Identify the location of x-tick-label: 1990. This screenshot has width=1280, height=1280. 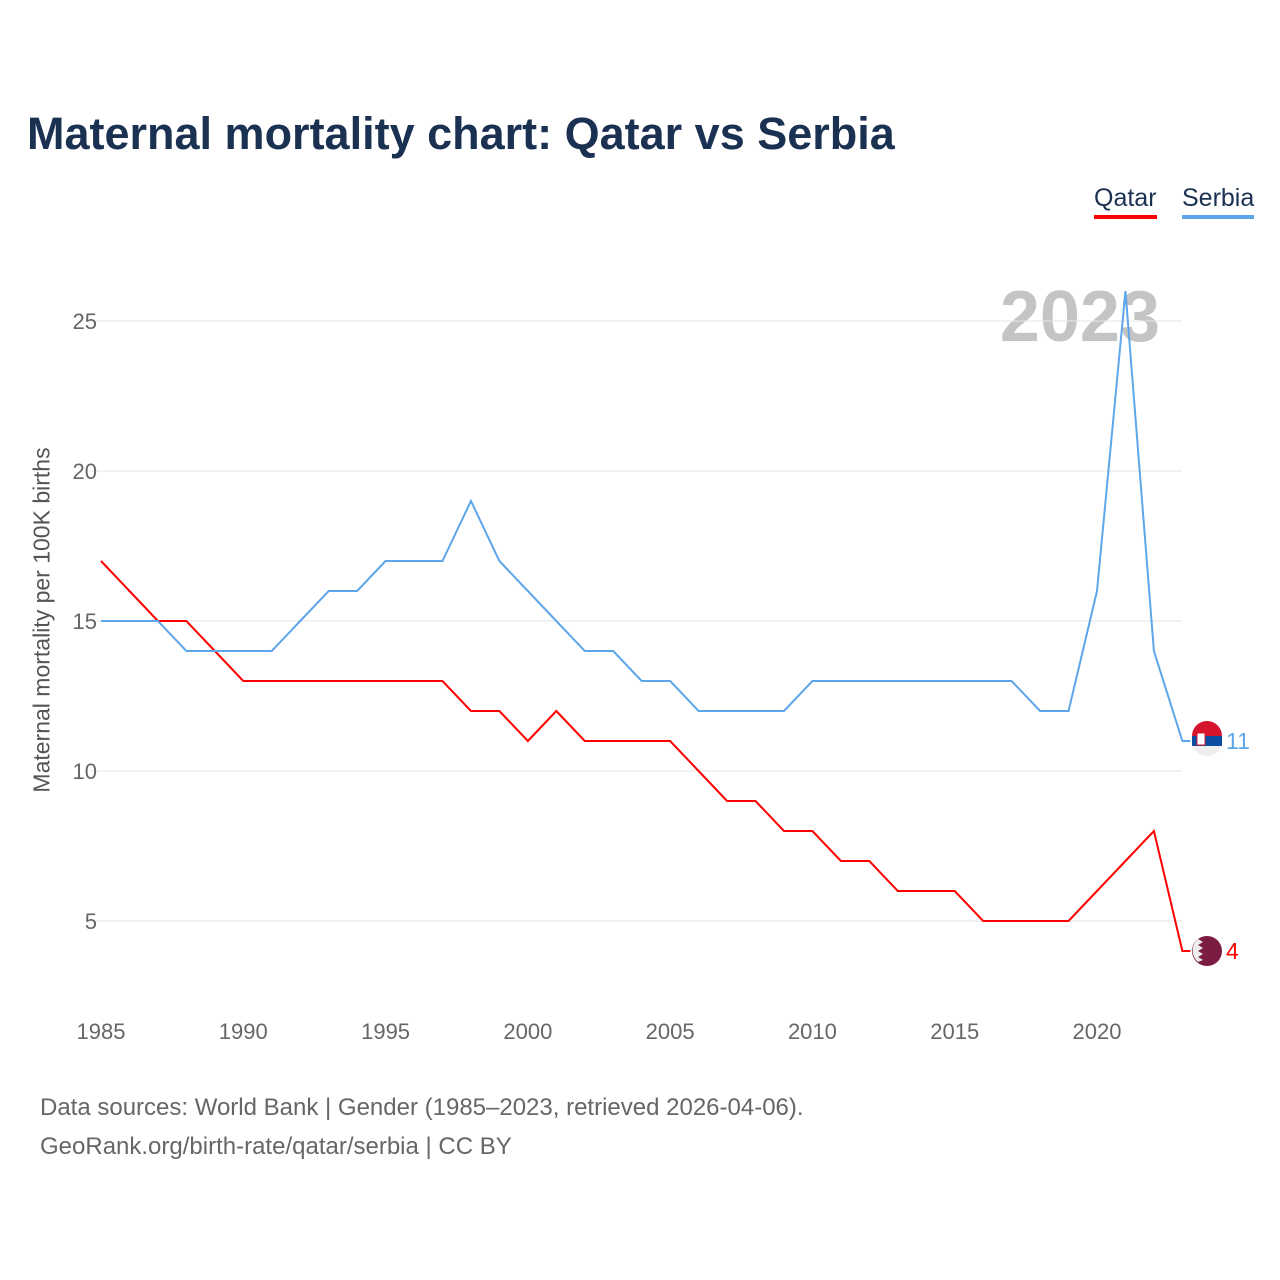
(243, 1031).